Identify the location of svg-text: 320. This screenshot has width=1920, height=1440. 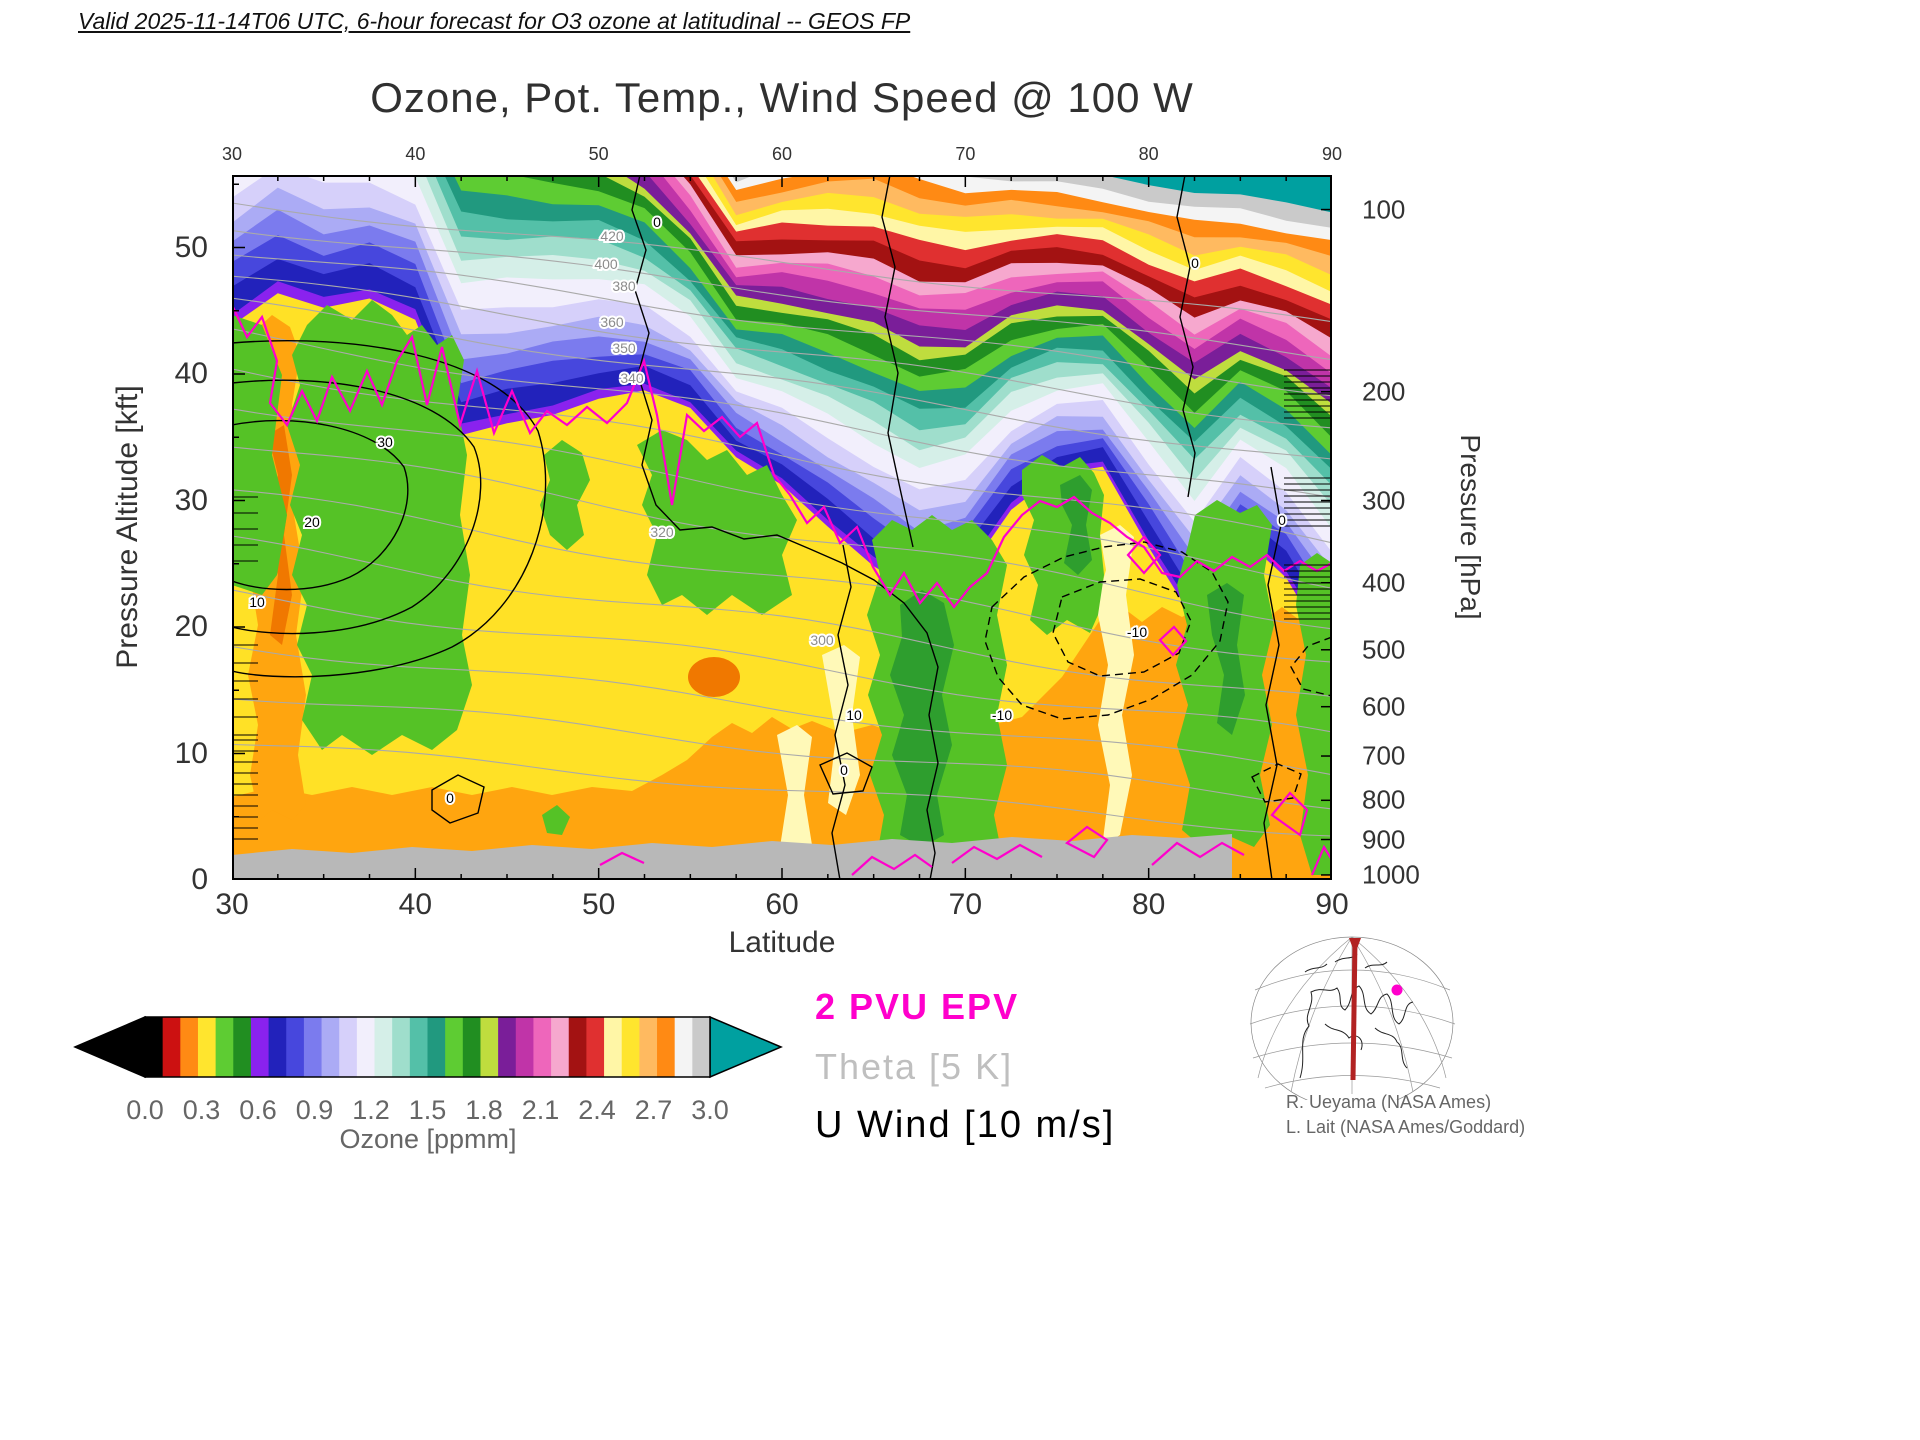
(662, 532).